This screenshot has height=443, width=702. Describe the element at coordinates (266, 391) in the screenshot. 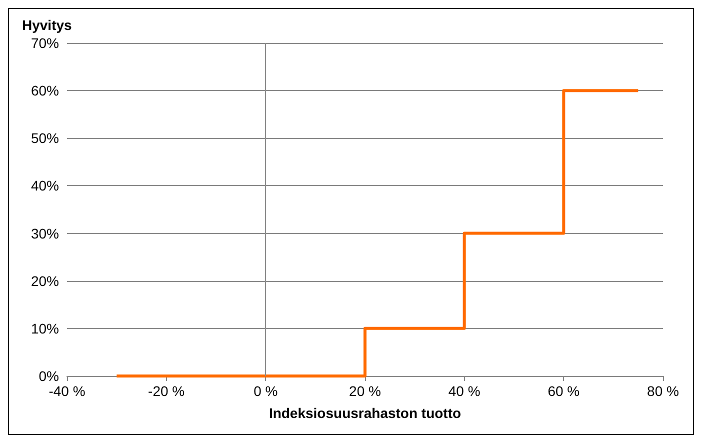

I see `x-tick-label: 0 %` at that location.